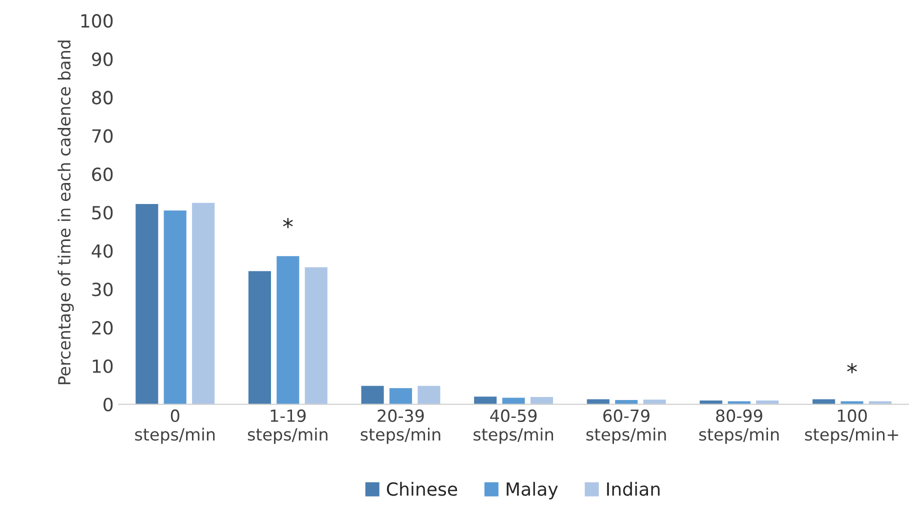  I want to click on legend-label: Chinese, so click(422, 489).